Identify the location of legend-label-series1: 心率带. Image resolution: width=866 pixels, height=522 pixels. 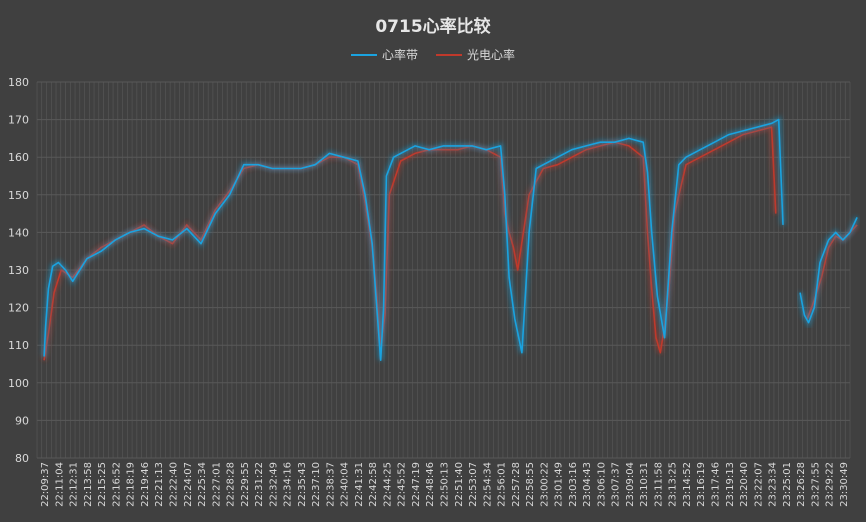
(399, 55).